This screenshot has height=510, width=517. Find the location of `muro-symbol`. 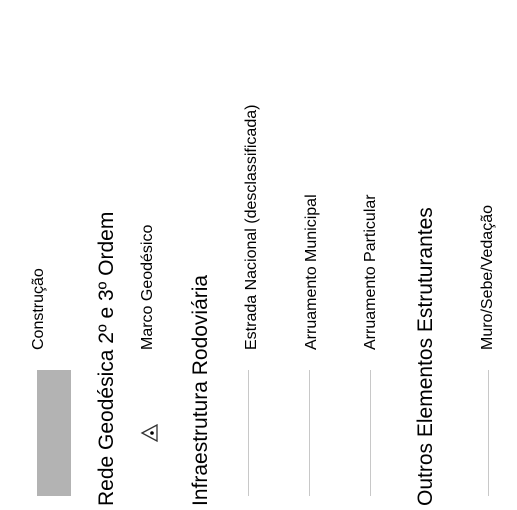

muro-symbol is located at coordinates (488, 433).